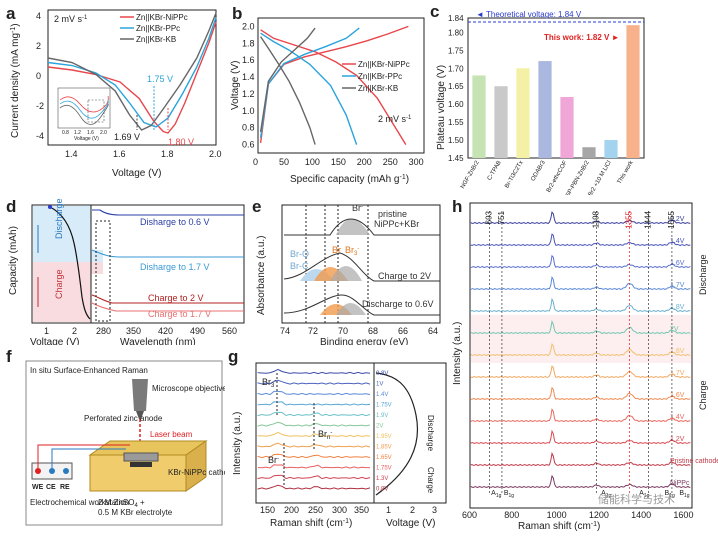 The height and width of the screenshot is (539, 718). I want to click on cathode-plate, so click(141, 464).